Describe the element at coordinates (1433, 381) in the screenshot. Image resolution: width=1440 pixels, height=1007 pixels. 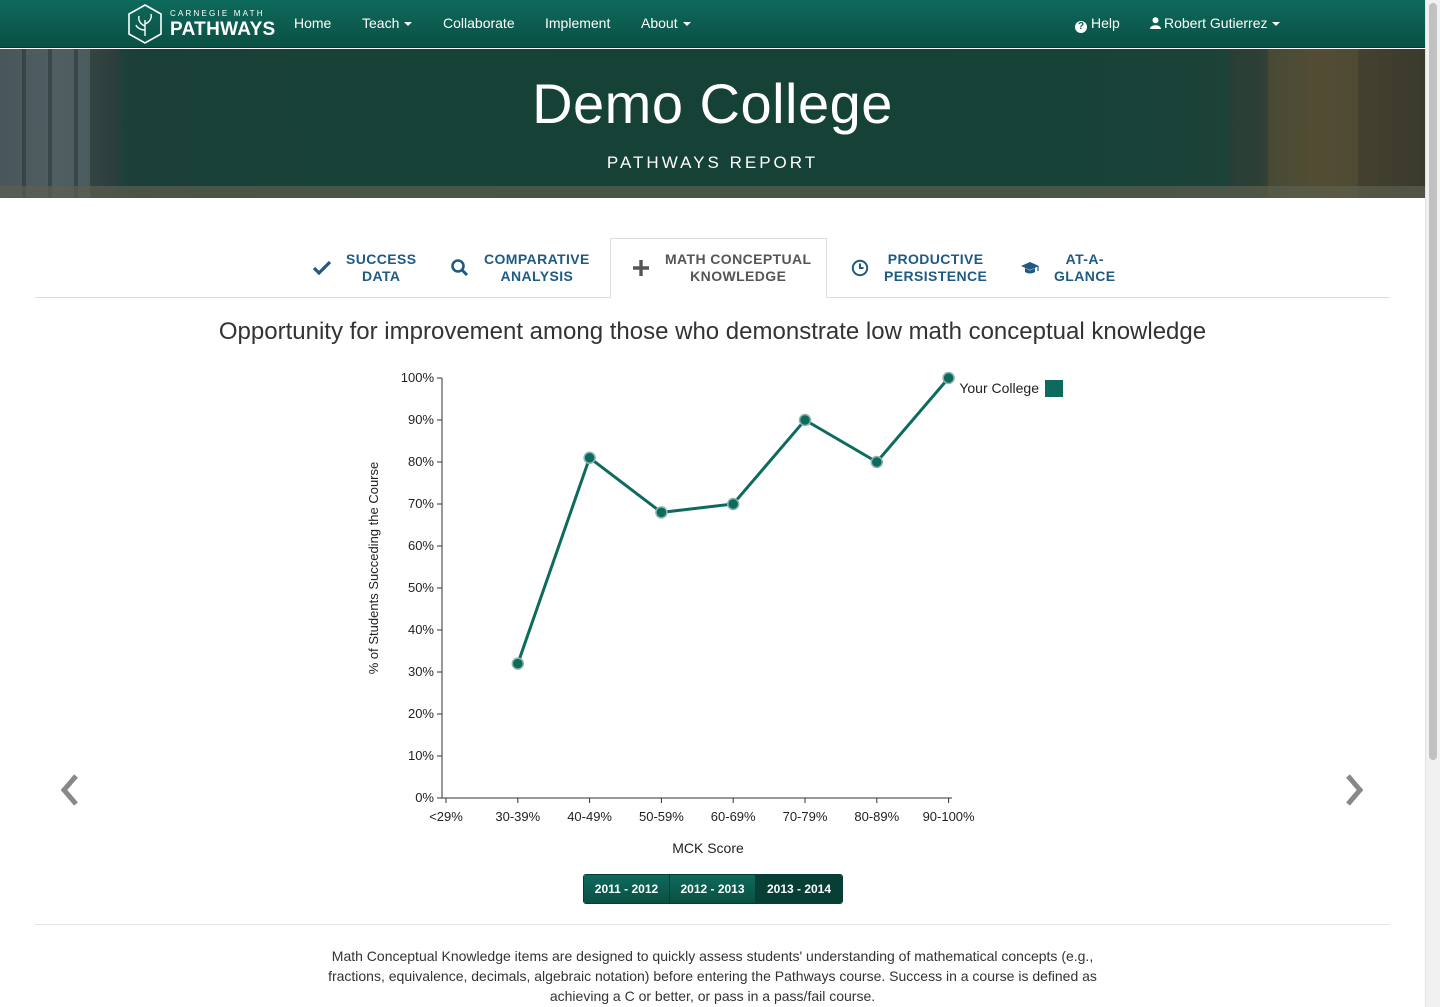
I see `scrollbar-thumb` at that location.